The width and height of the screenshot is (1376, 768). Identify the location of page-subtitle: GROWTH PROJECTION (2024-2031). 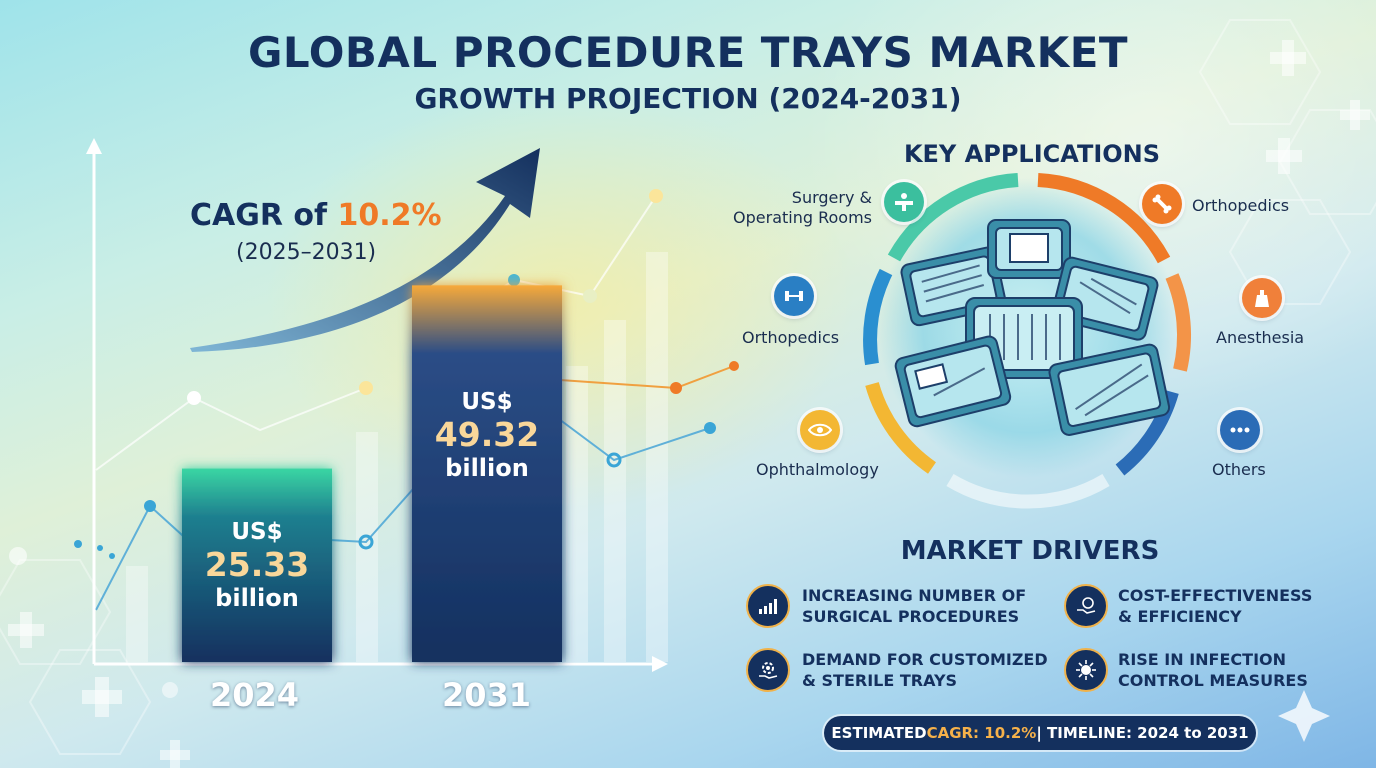
(688, 98).